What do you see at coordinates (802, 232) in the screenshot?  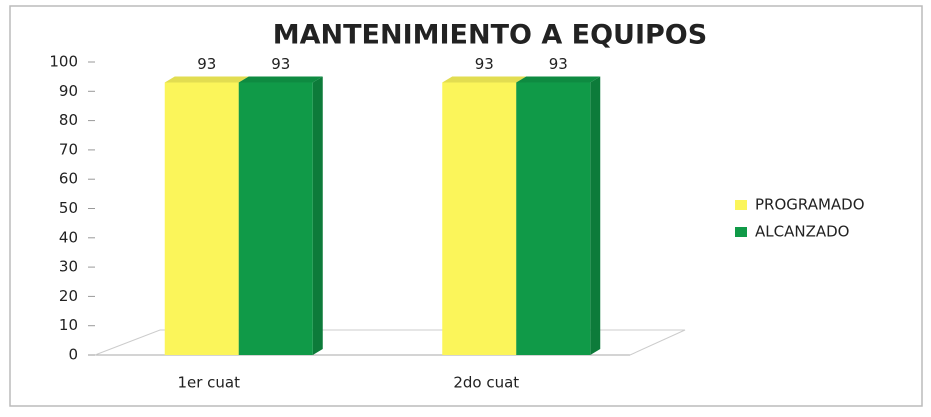 I see `legend-label: ALCANZADO` at bounding box center [802, 232].